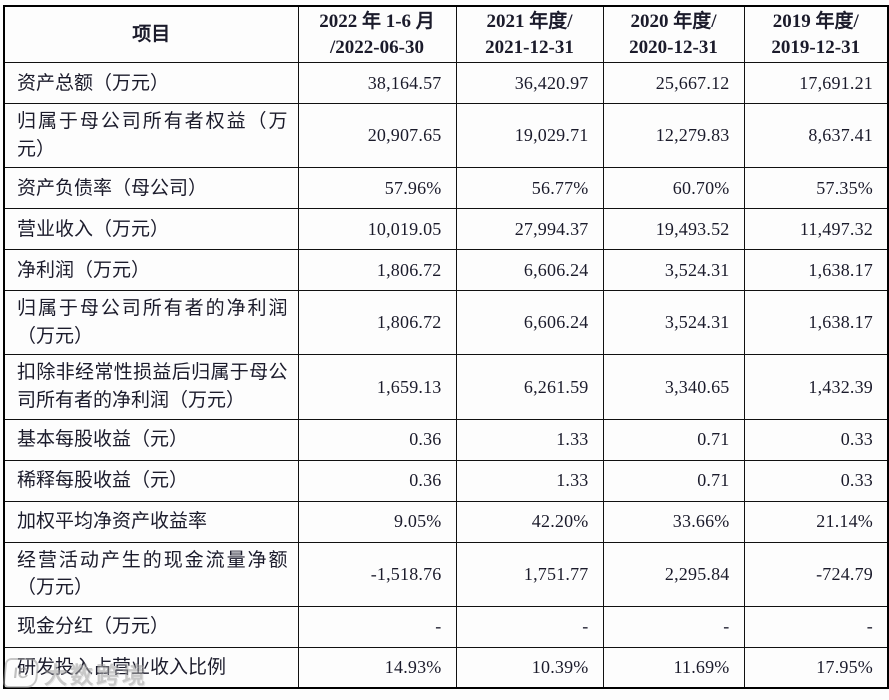 This screenshot has height=700, width=889. I want to click on row-label: 资产总额（万元）, so click(151, 83).